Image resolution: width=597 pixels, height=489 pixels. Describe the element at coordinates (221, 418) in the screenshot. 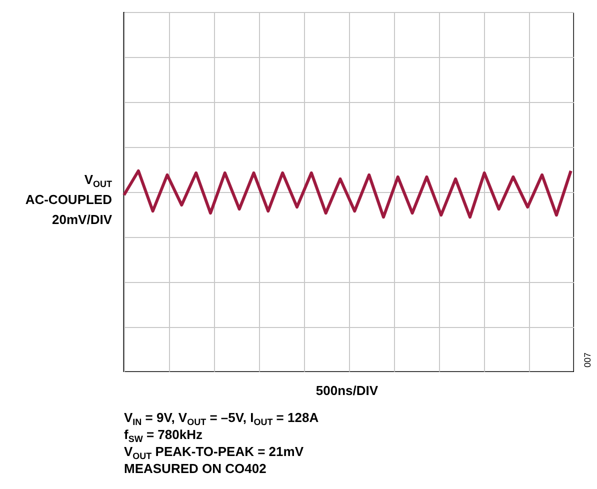

I see `text: V$_{IN}$ = 9V, V$_{OUT}$ = –5V, I$_{OUT}$ = 128A` at that location.